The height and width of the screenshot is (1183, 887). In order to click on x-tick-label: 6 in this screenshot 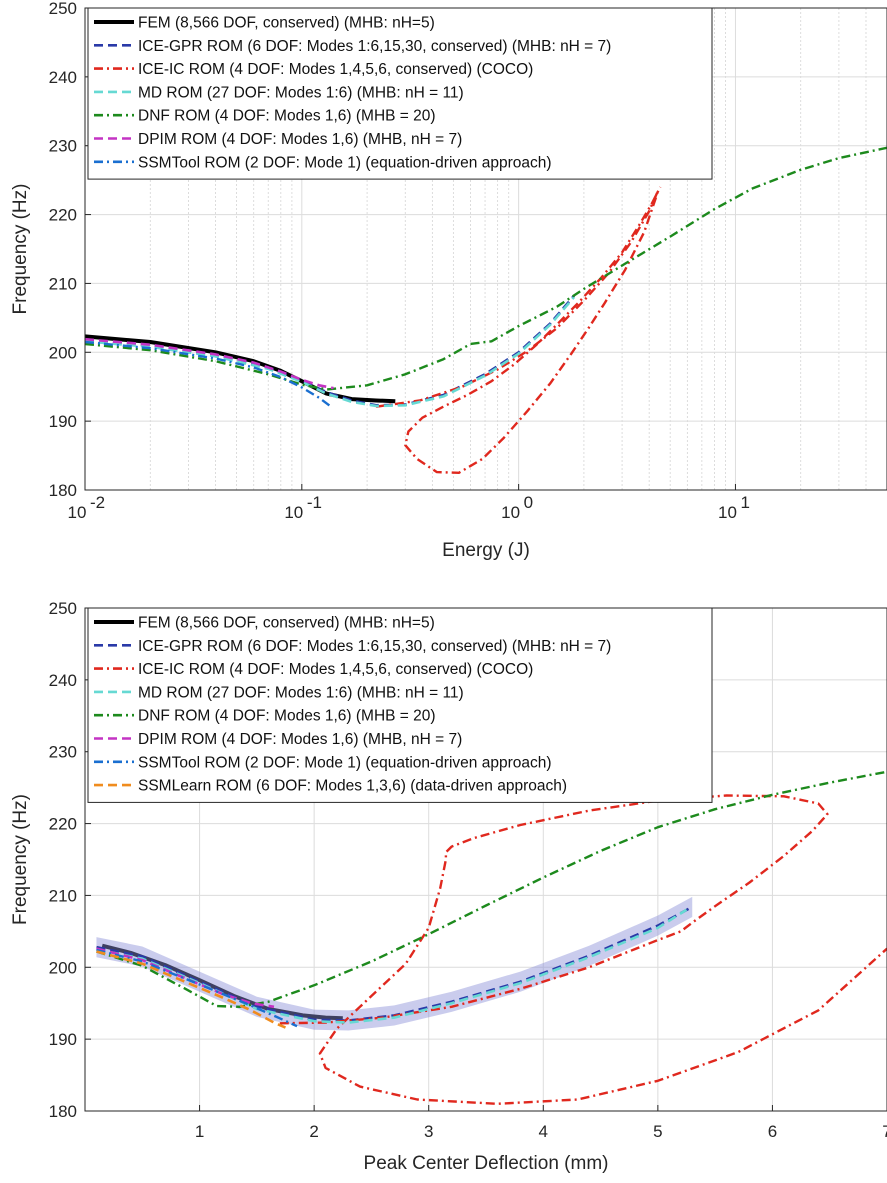, I will do `click(772, 1131)`.